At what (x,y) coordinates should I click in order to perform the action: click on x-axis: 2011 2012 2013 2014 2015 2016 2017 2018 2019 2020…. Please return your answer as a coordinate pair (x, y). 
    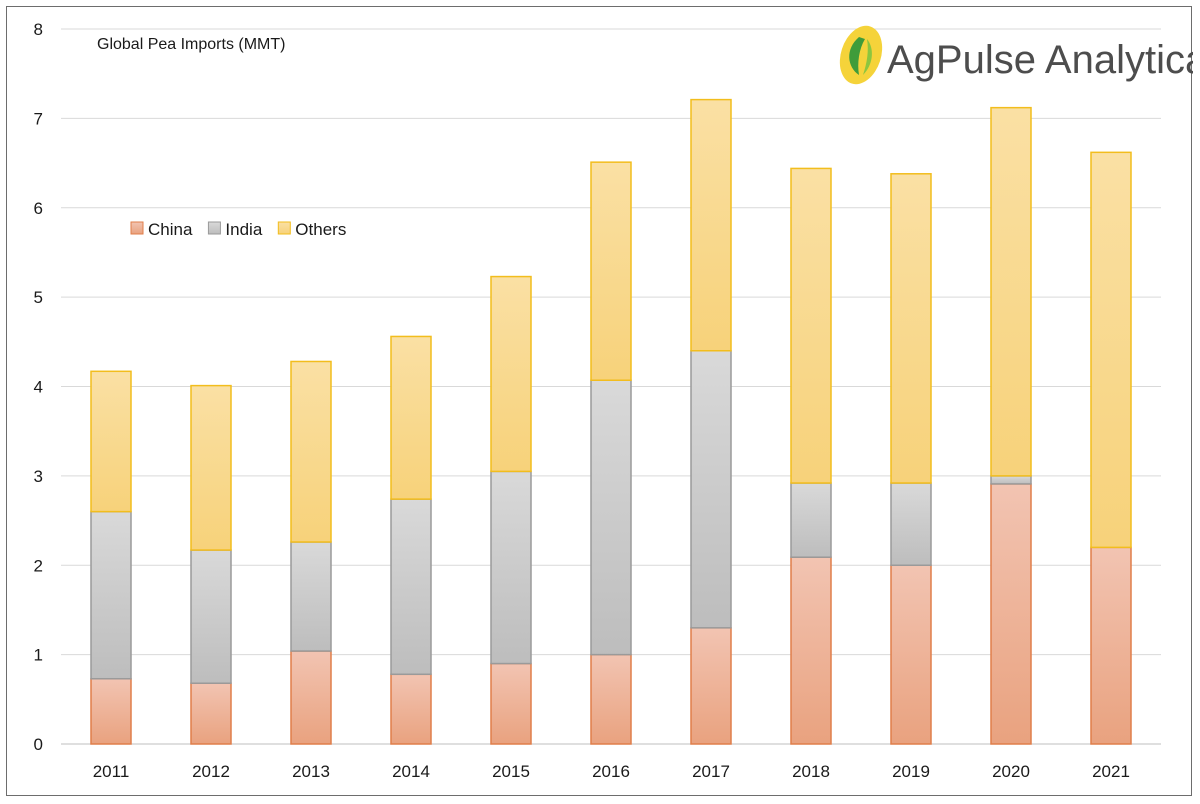
    Looking at the image, I should click on (611, 771).